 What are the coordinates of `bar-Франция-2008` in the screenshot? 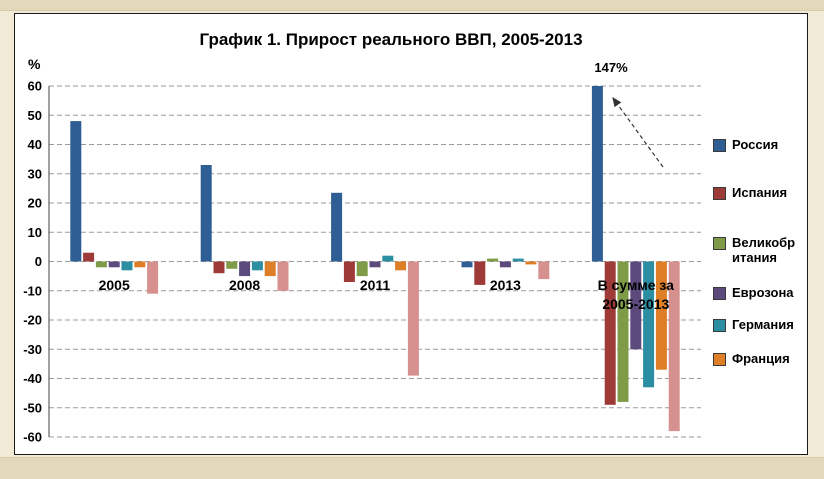 It's located at (270, 269).